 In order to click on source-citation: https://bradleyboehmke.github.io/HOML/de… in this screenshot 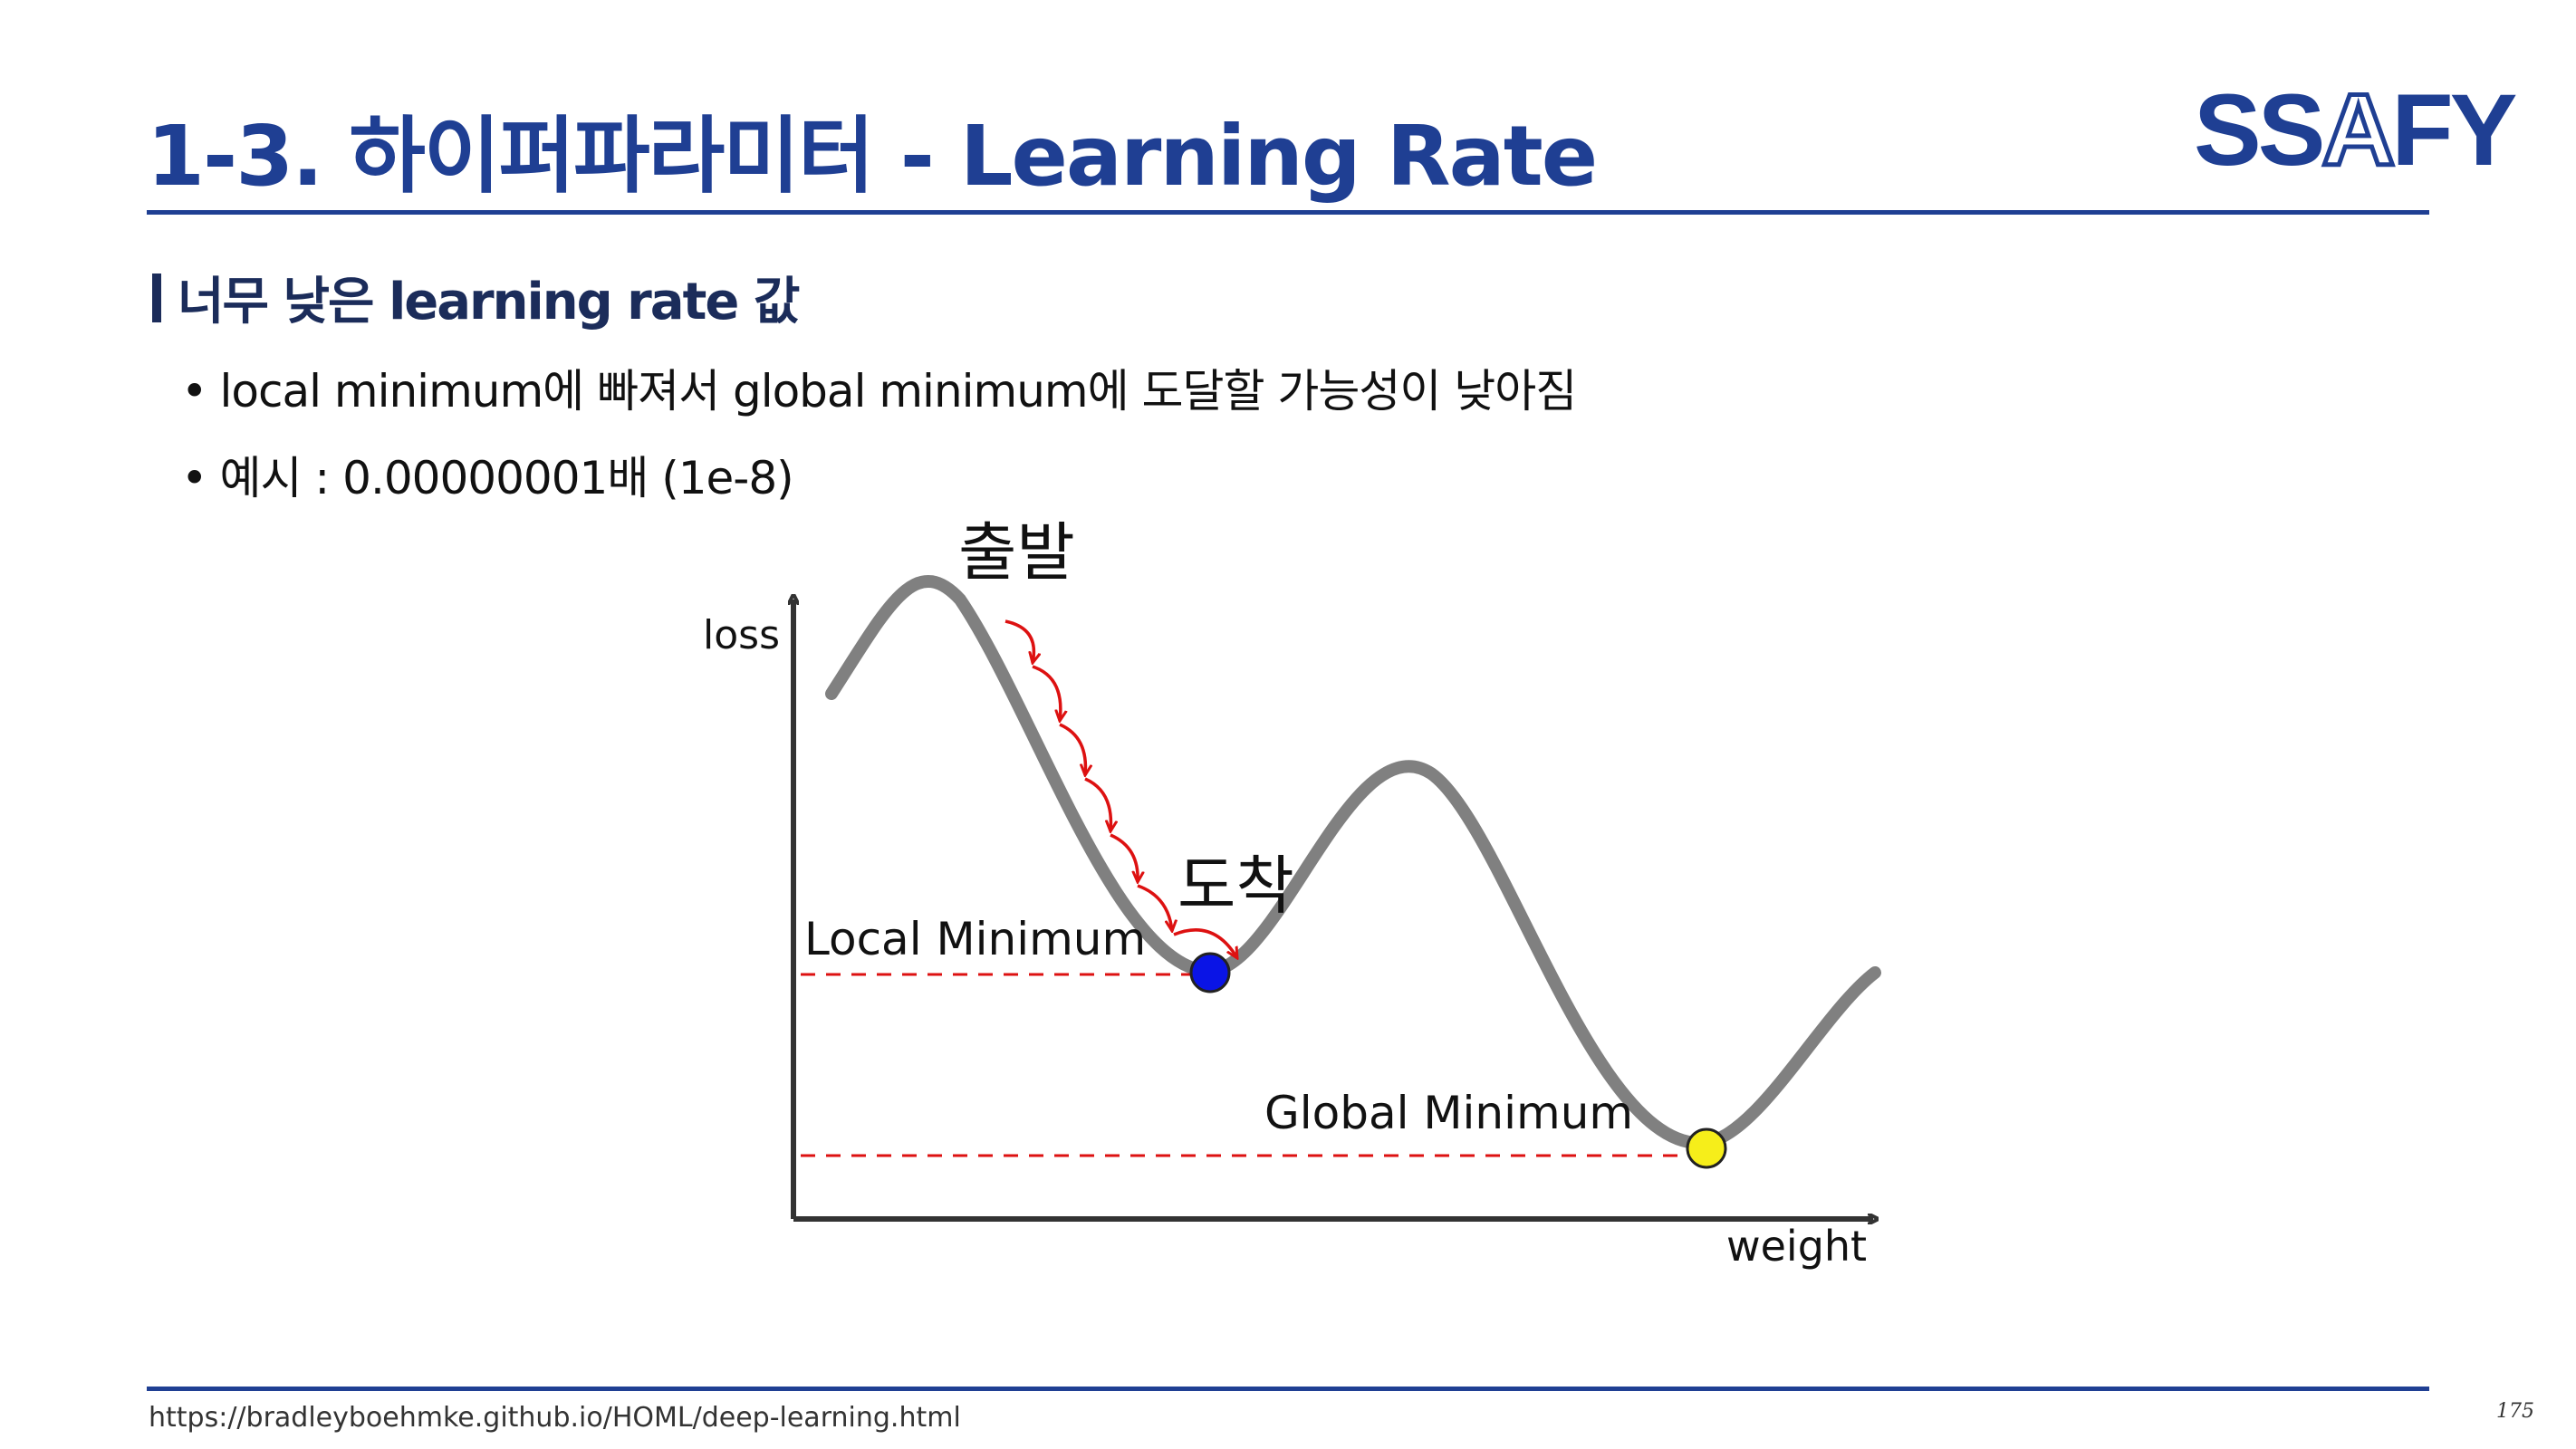, I will do `click(555, 1418)`.